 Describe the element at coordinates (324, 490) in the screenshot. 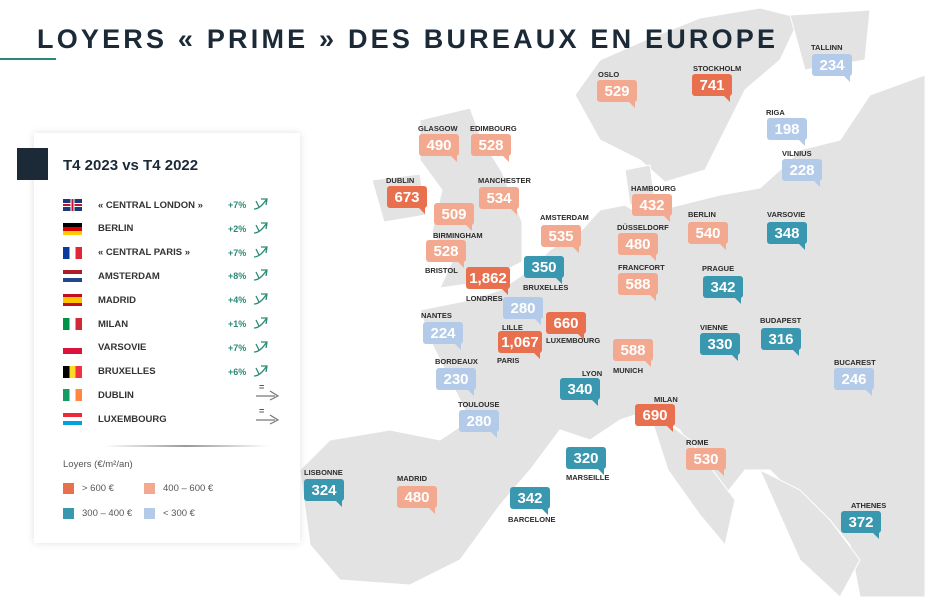

I see `rent-value: 324` at that location.